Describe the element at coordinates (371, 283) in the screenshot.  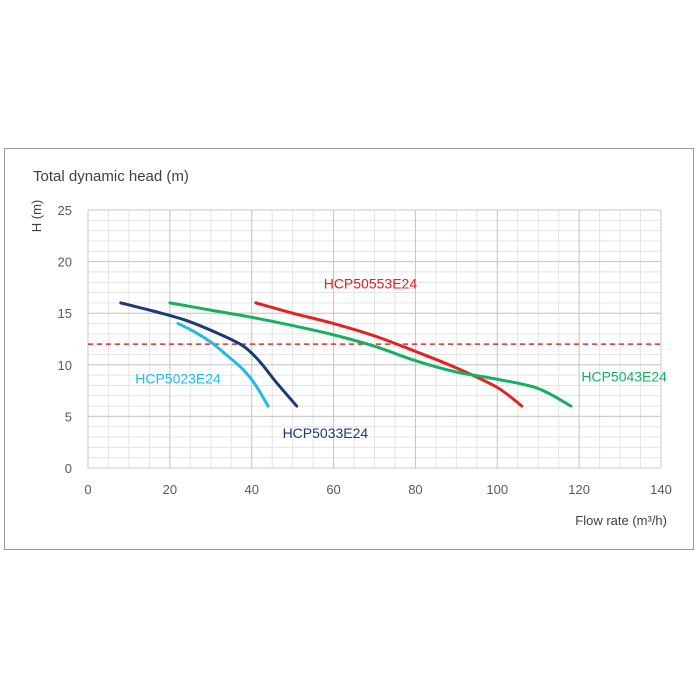
I see `series-label-hcp50553e24: HCP50553E24` at that location.